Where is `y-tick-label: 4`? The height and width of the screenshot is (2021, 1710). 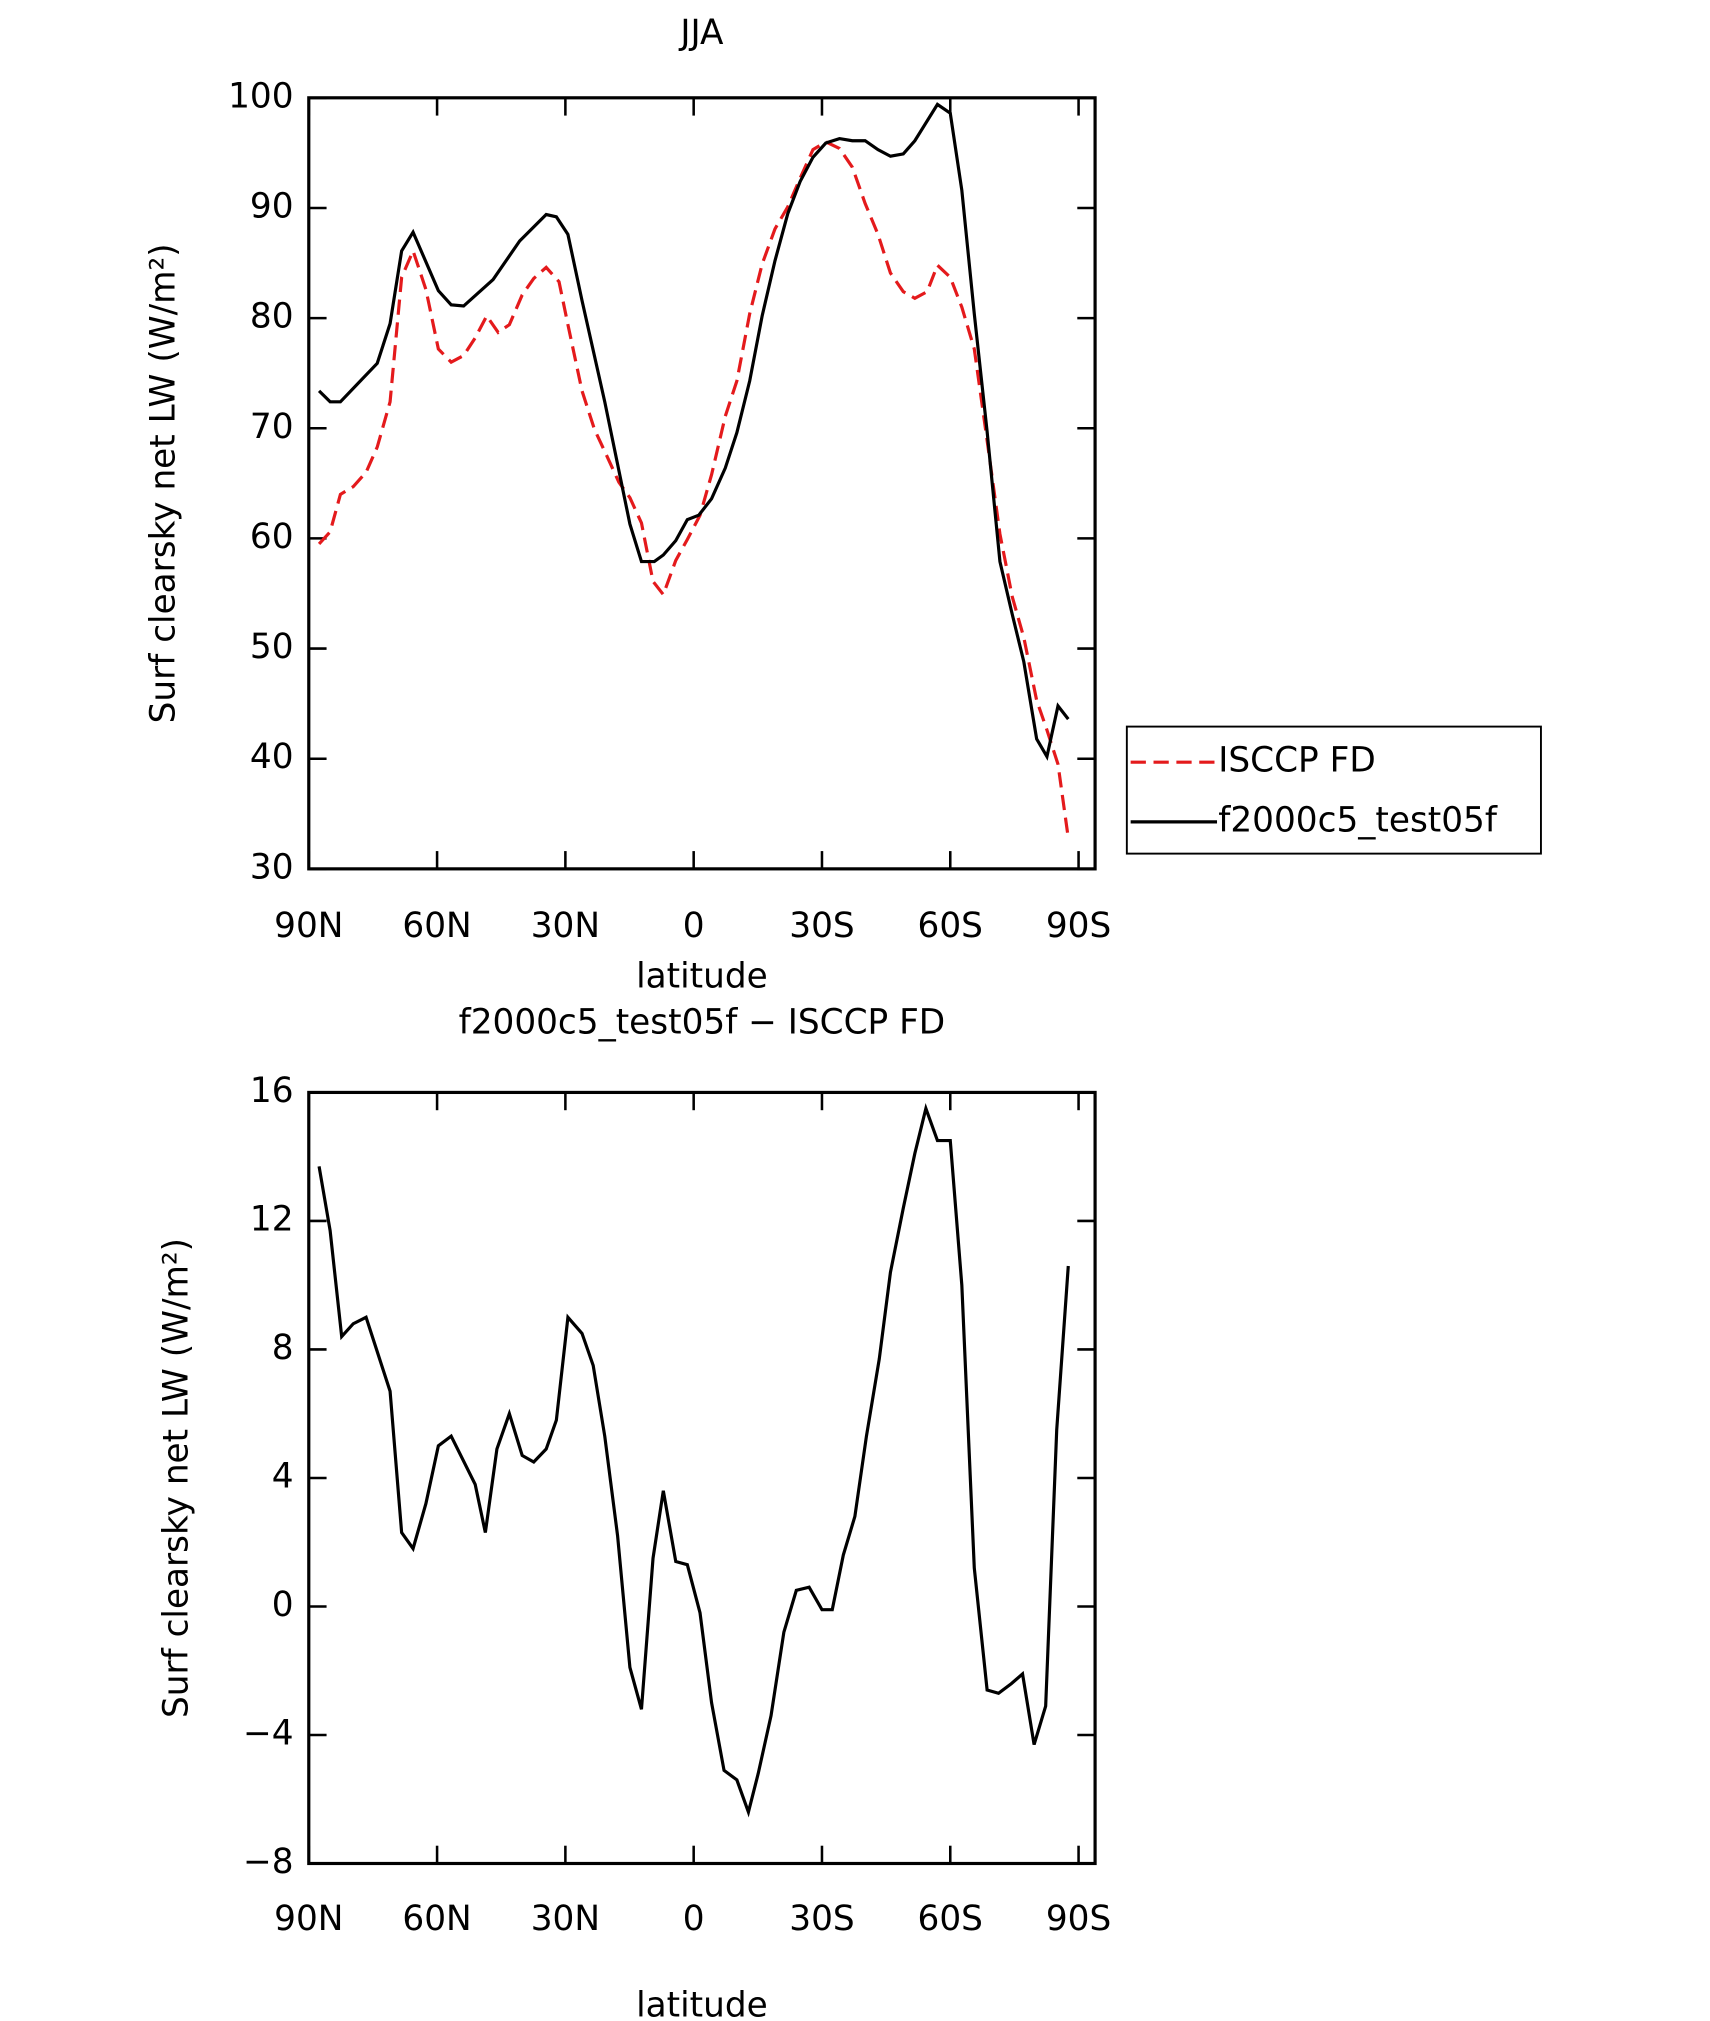 y-tick-label: 4 is located at coordinates (283, 1476).